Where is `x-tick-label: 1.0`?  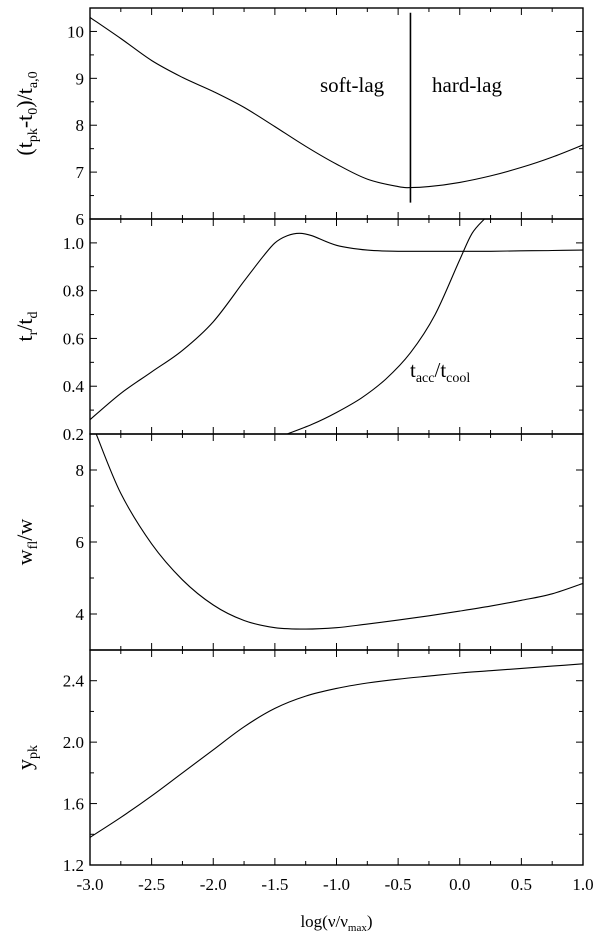
x-tick-label: 1.0 is located at coordinates (582, 884).